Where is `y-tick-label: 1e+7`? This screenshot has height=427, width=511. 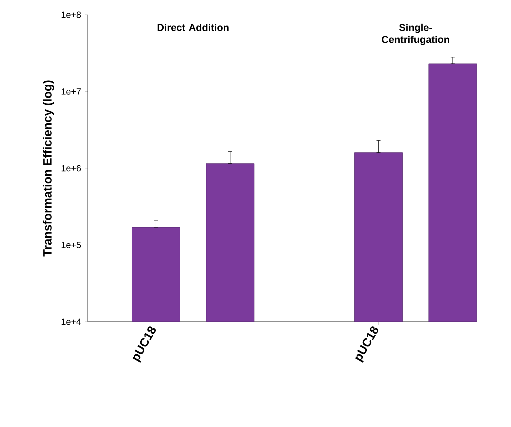 y-tick-label: 1e+7 is located at coordinates (72, 91).